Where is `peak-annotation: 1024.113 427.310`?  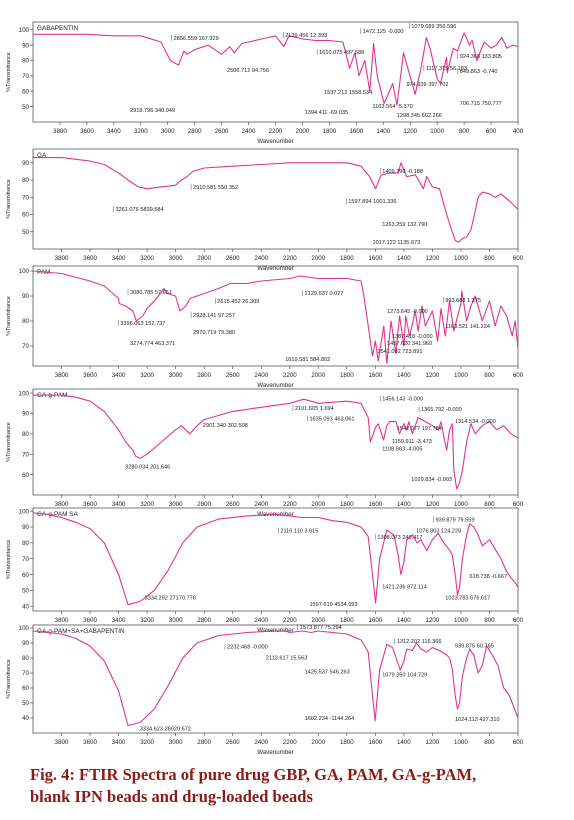
peak-annotation: 1024.113 427.310 is located at coordinates (477, 720).